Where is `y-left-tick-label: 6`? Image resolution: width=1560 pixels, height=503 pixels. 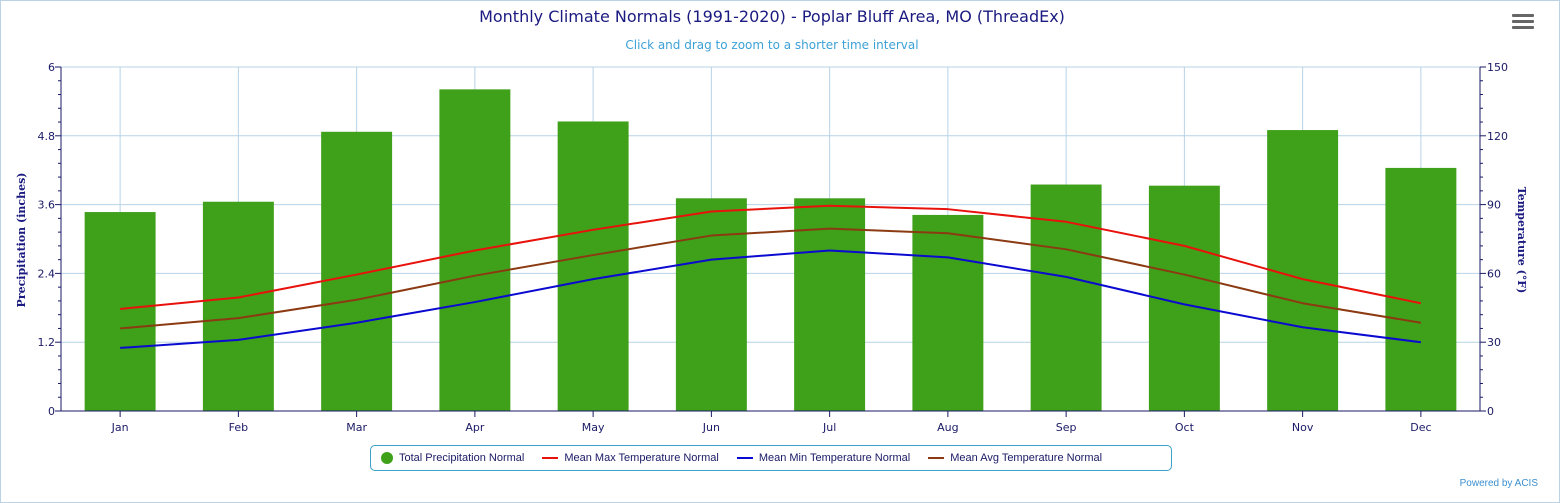 y-left-tick-label: 6 is located at coordinates (51, 67).